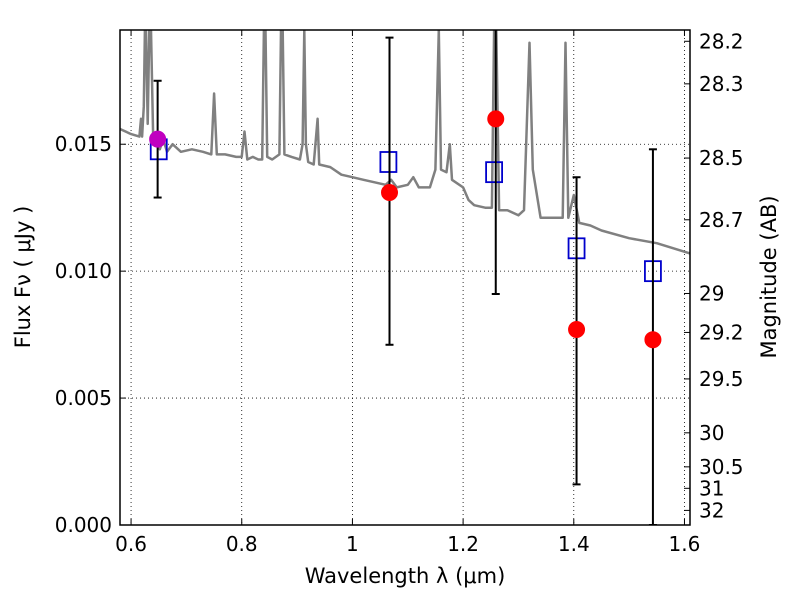 This screenshot has height=600, width=800. I want to click on y-tick-label: 0.000, so click(83, 525).